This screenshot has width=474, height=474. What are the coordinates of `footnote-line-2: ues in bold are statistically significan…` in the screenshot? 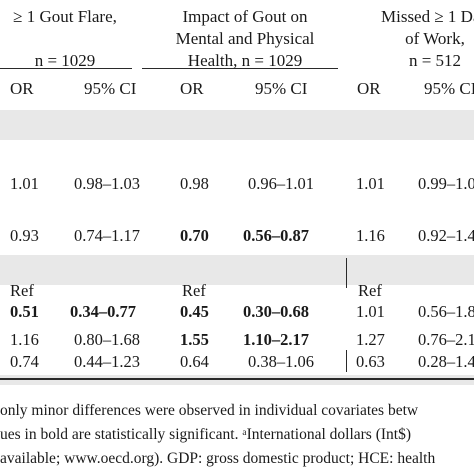 It's located at (205, 434).